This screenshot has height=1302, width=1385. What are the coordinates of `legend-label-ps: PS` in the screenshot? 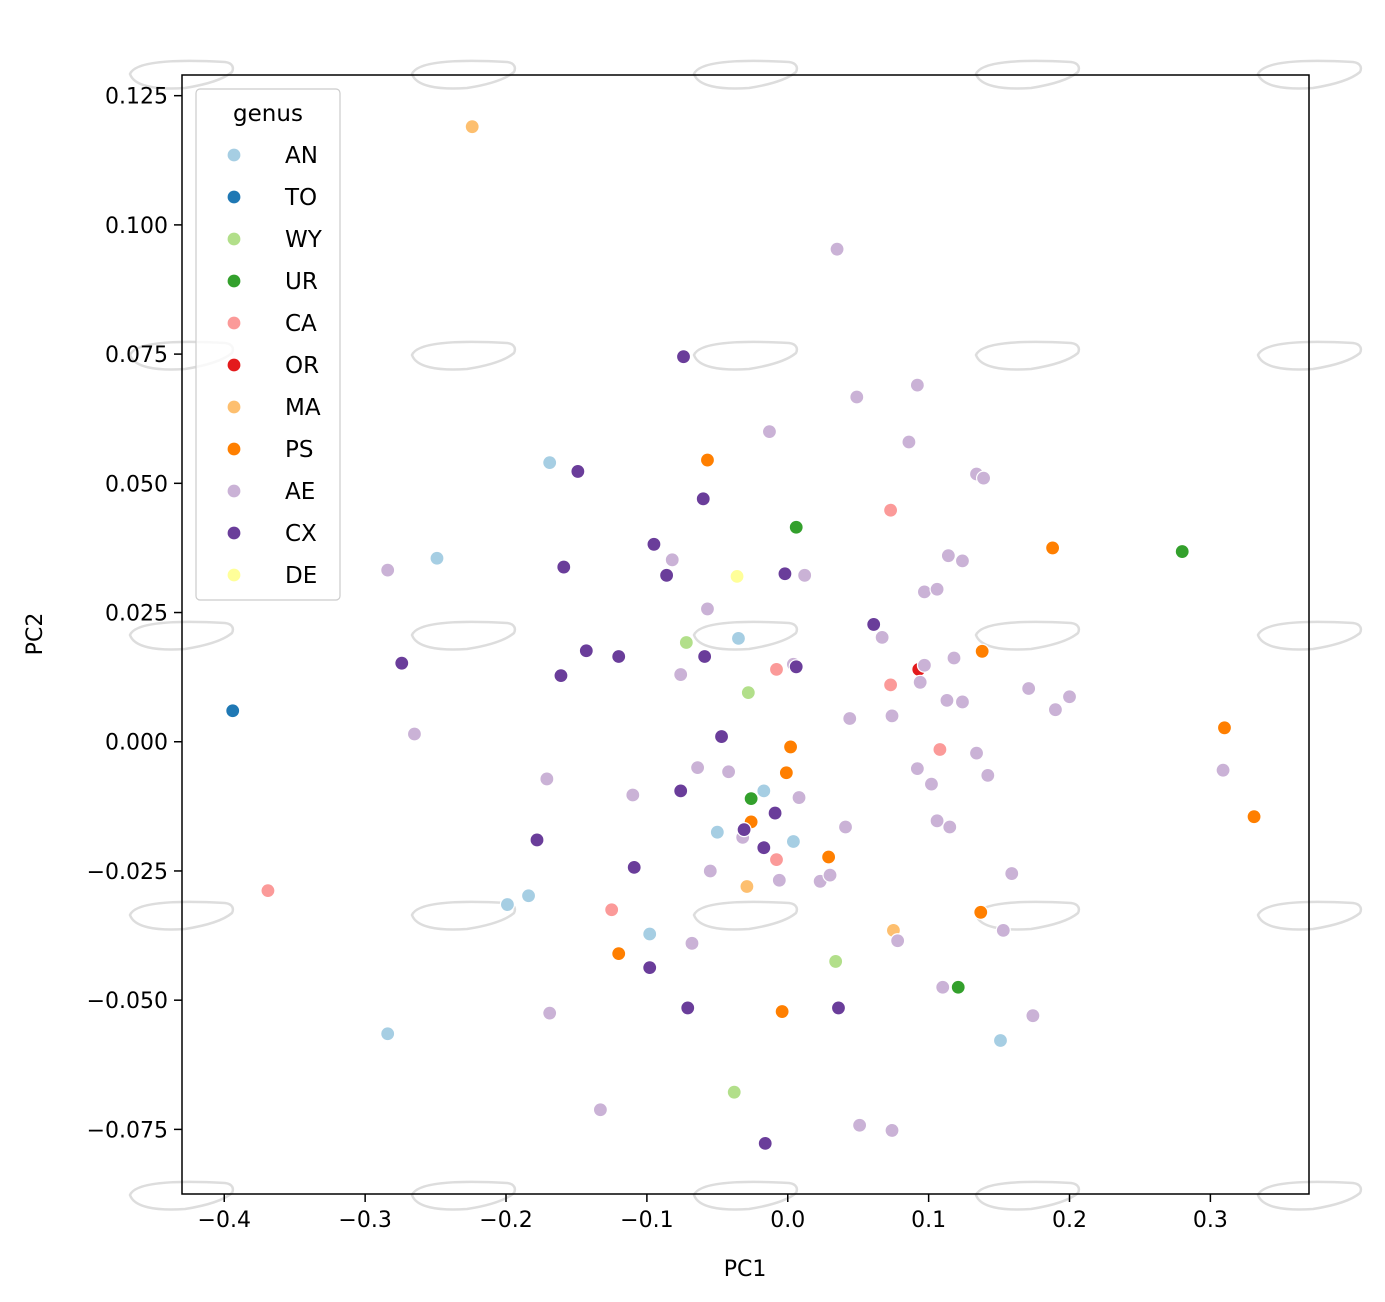 It's located at (299, 450).